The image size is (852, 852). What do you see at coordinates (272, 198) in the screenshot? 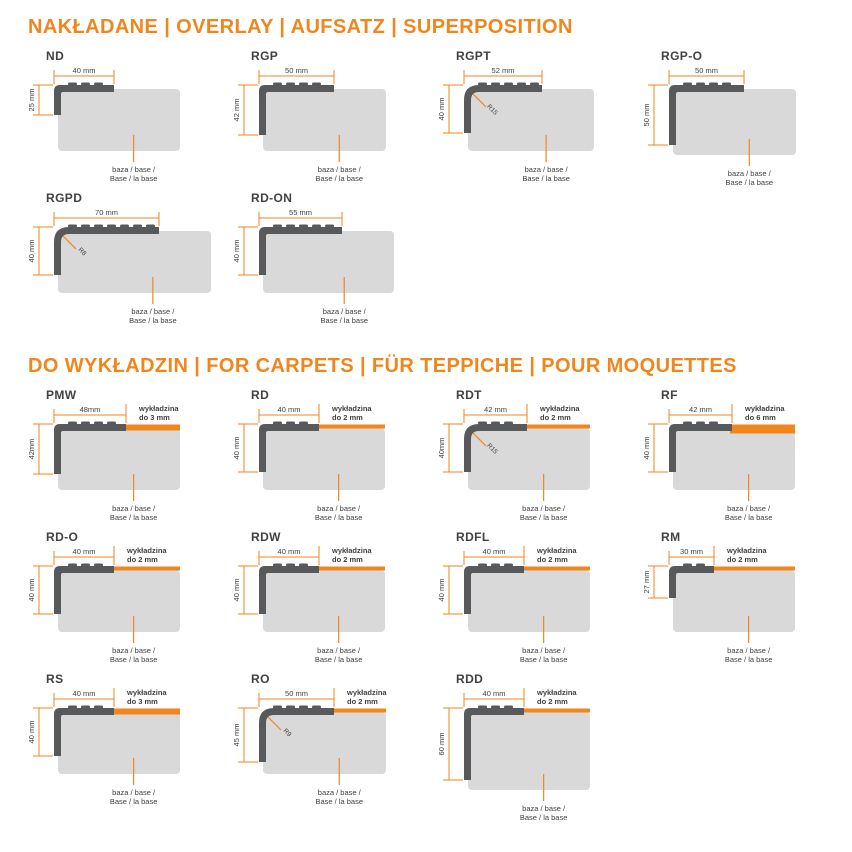
I see `profile-name: RD-ON` at bounding box center [272, 198].